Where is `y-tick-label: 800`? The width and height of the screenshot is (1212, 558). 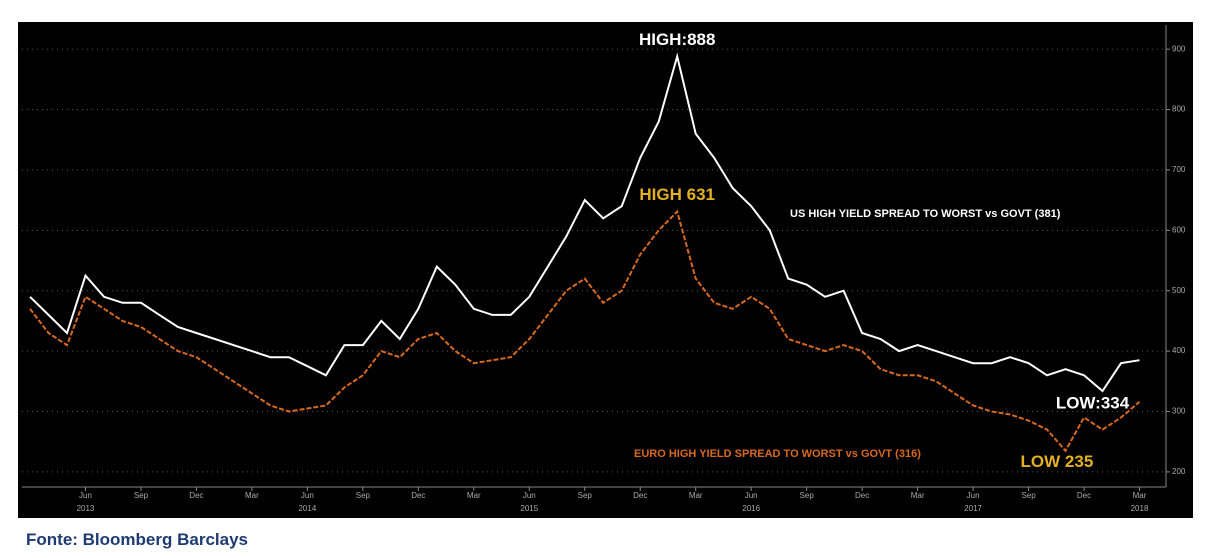
y-tick-label: 800 is located at coordinates (1179, 109).